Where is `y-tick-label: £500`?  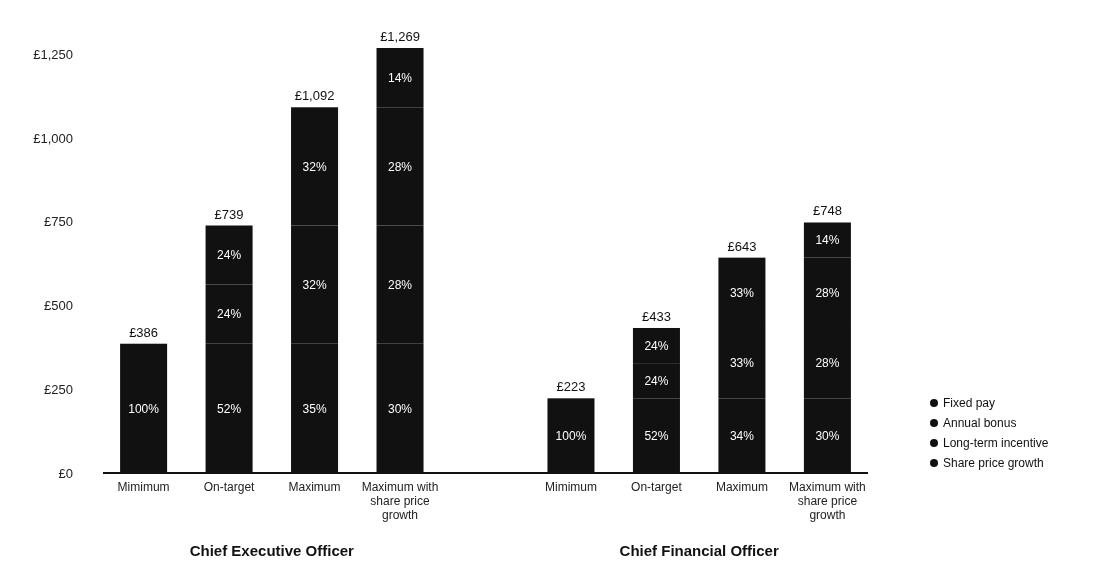 y-tick-label: £500 is located at coordinates (58, 306).